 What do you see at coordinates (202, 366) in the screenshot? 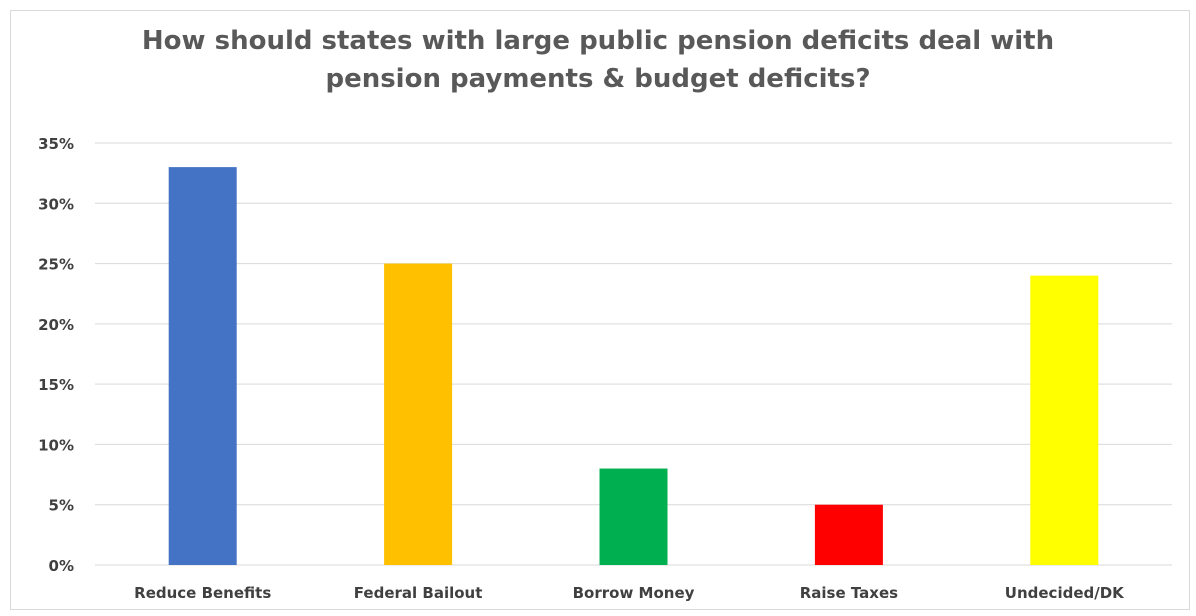
I see `bar-reduce-benefits` at bounding box center [202, 366].